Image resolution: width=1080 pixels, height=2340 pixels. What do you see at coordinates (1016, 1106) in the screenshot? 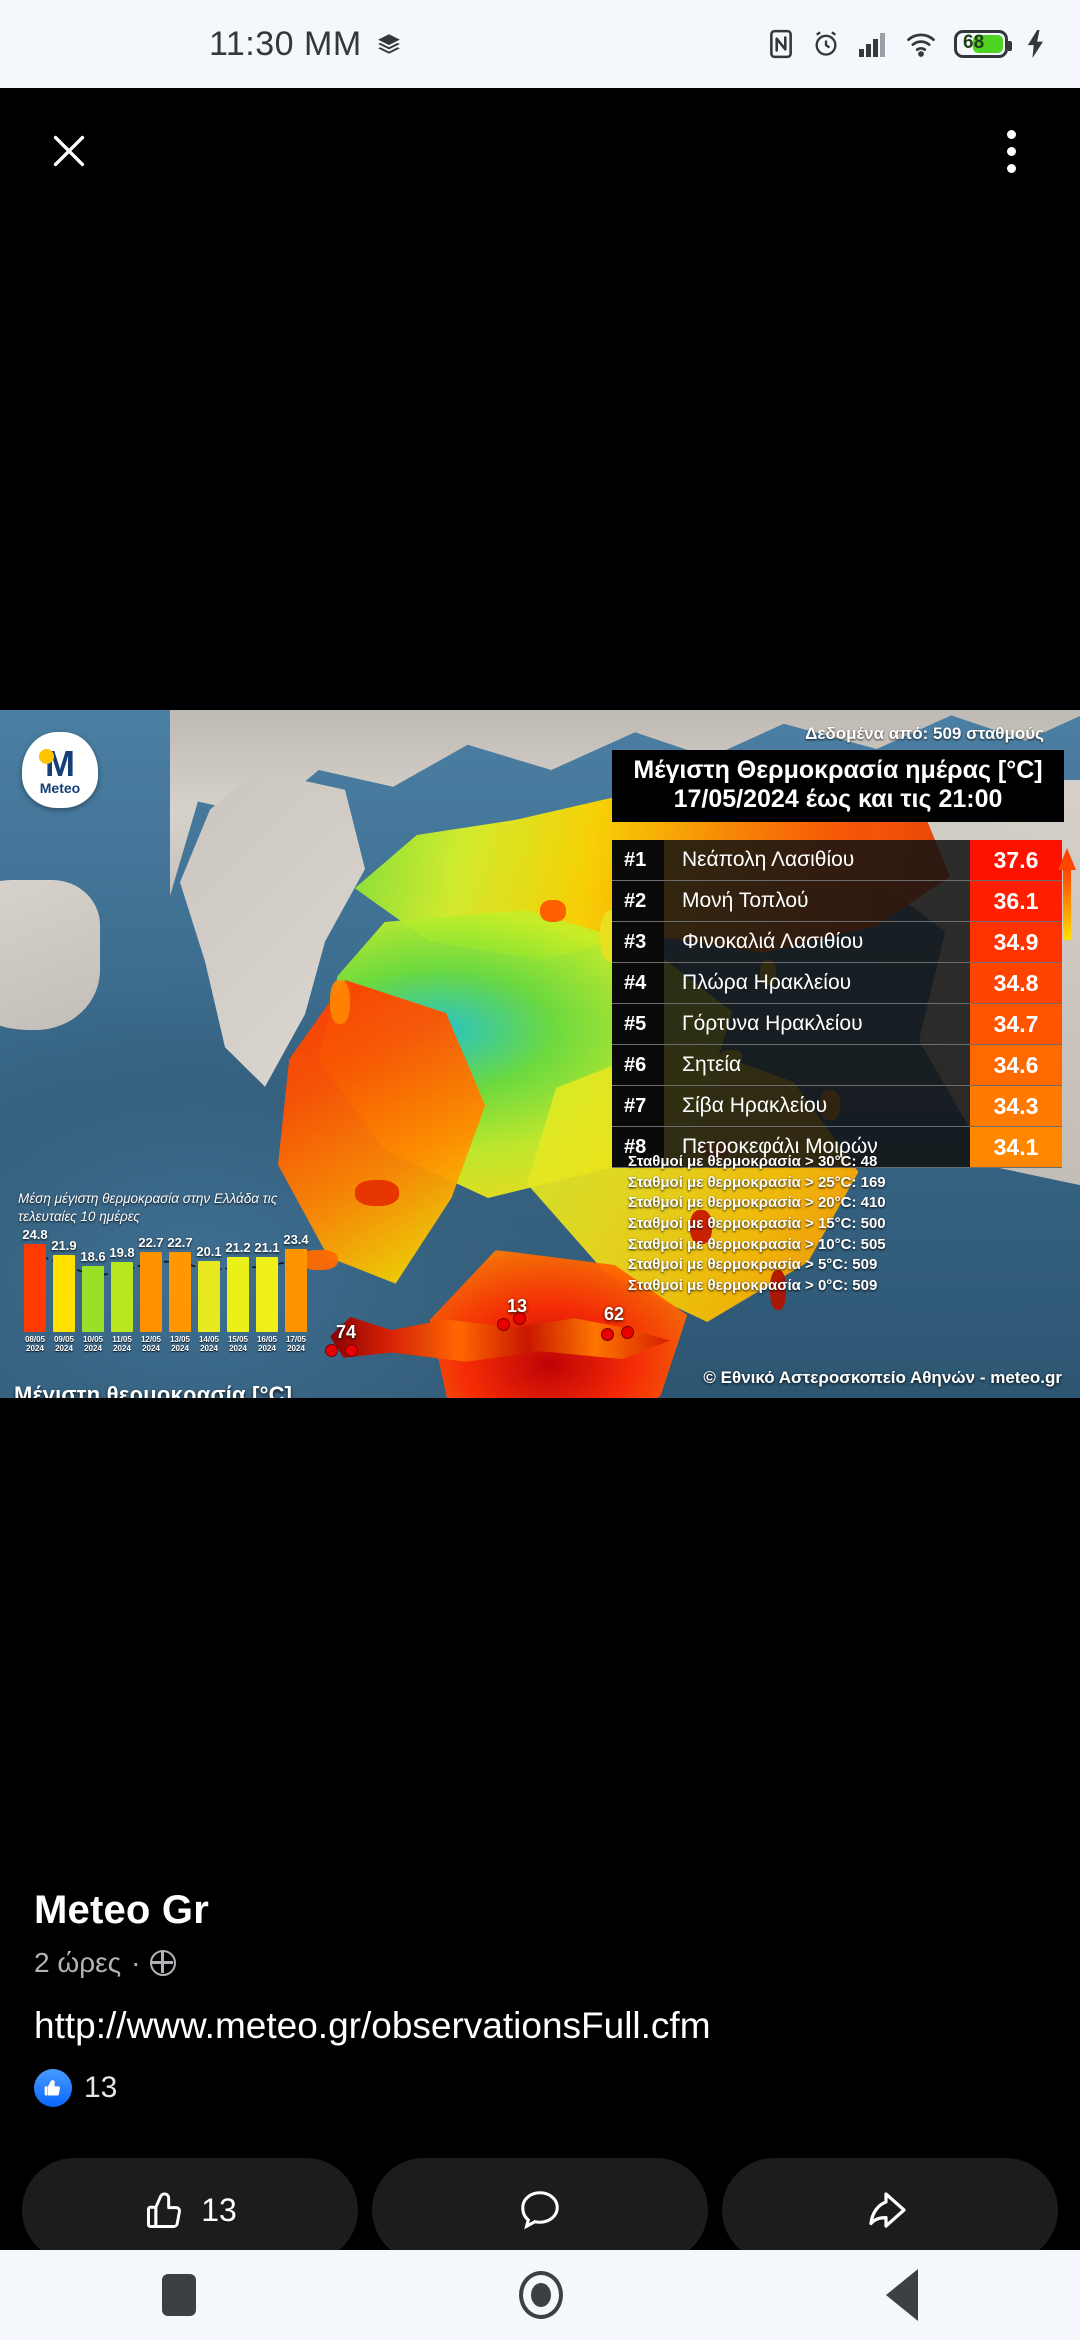
I see `ranking-temperature: 34.3` at bounding box center [1016, 1106].